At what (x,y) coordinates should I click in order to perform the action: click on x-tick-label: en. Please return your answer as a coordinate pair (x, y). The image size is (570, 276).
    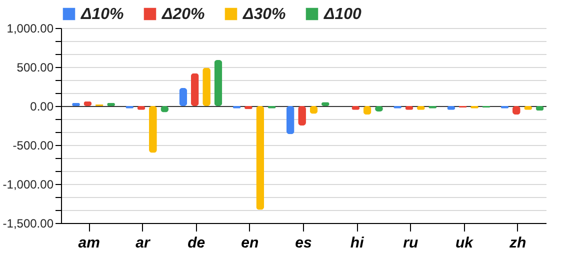
    Looking at the image, I should click on (250, 243).